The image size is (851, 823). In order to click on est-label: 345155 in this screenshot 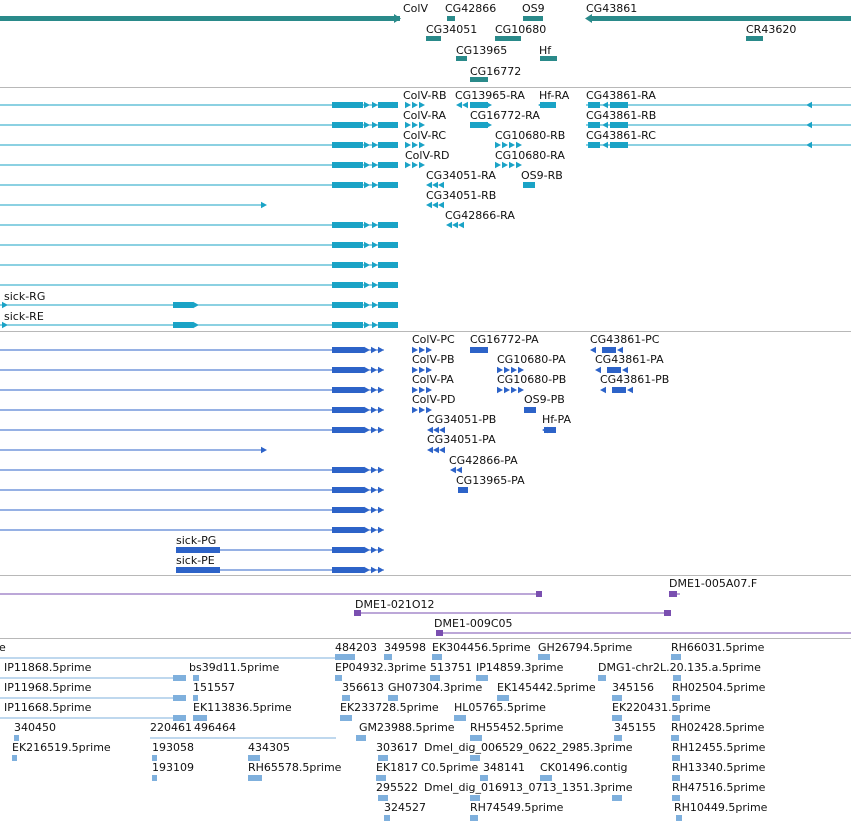, I will do `click(635, 727)`.